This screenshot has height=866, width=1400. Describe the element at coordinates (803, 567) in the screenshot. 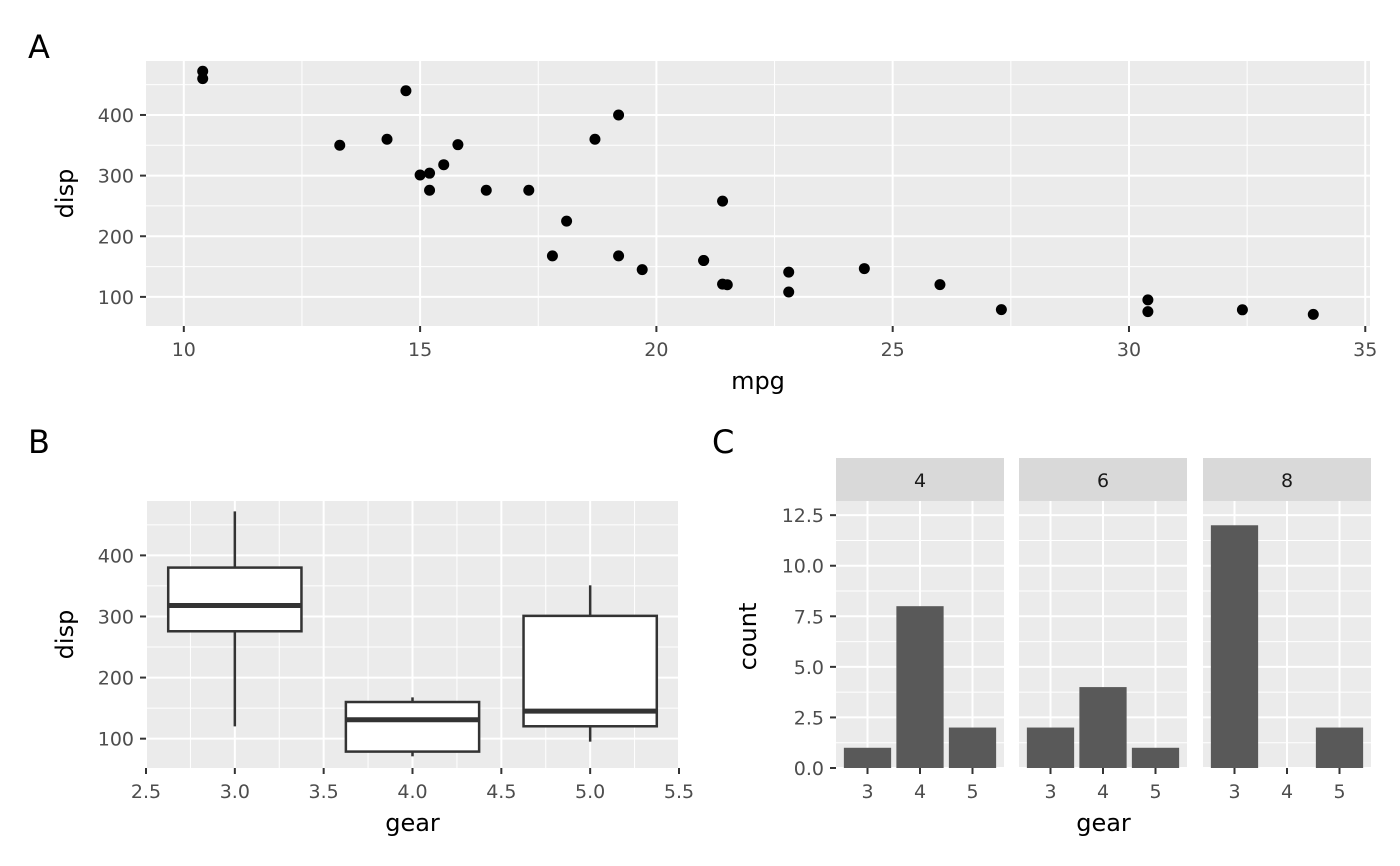

I see `y-tick-label: 10.0` at that location.